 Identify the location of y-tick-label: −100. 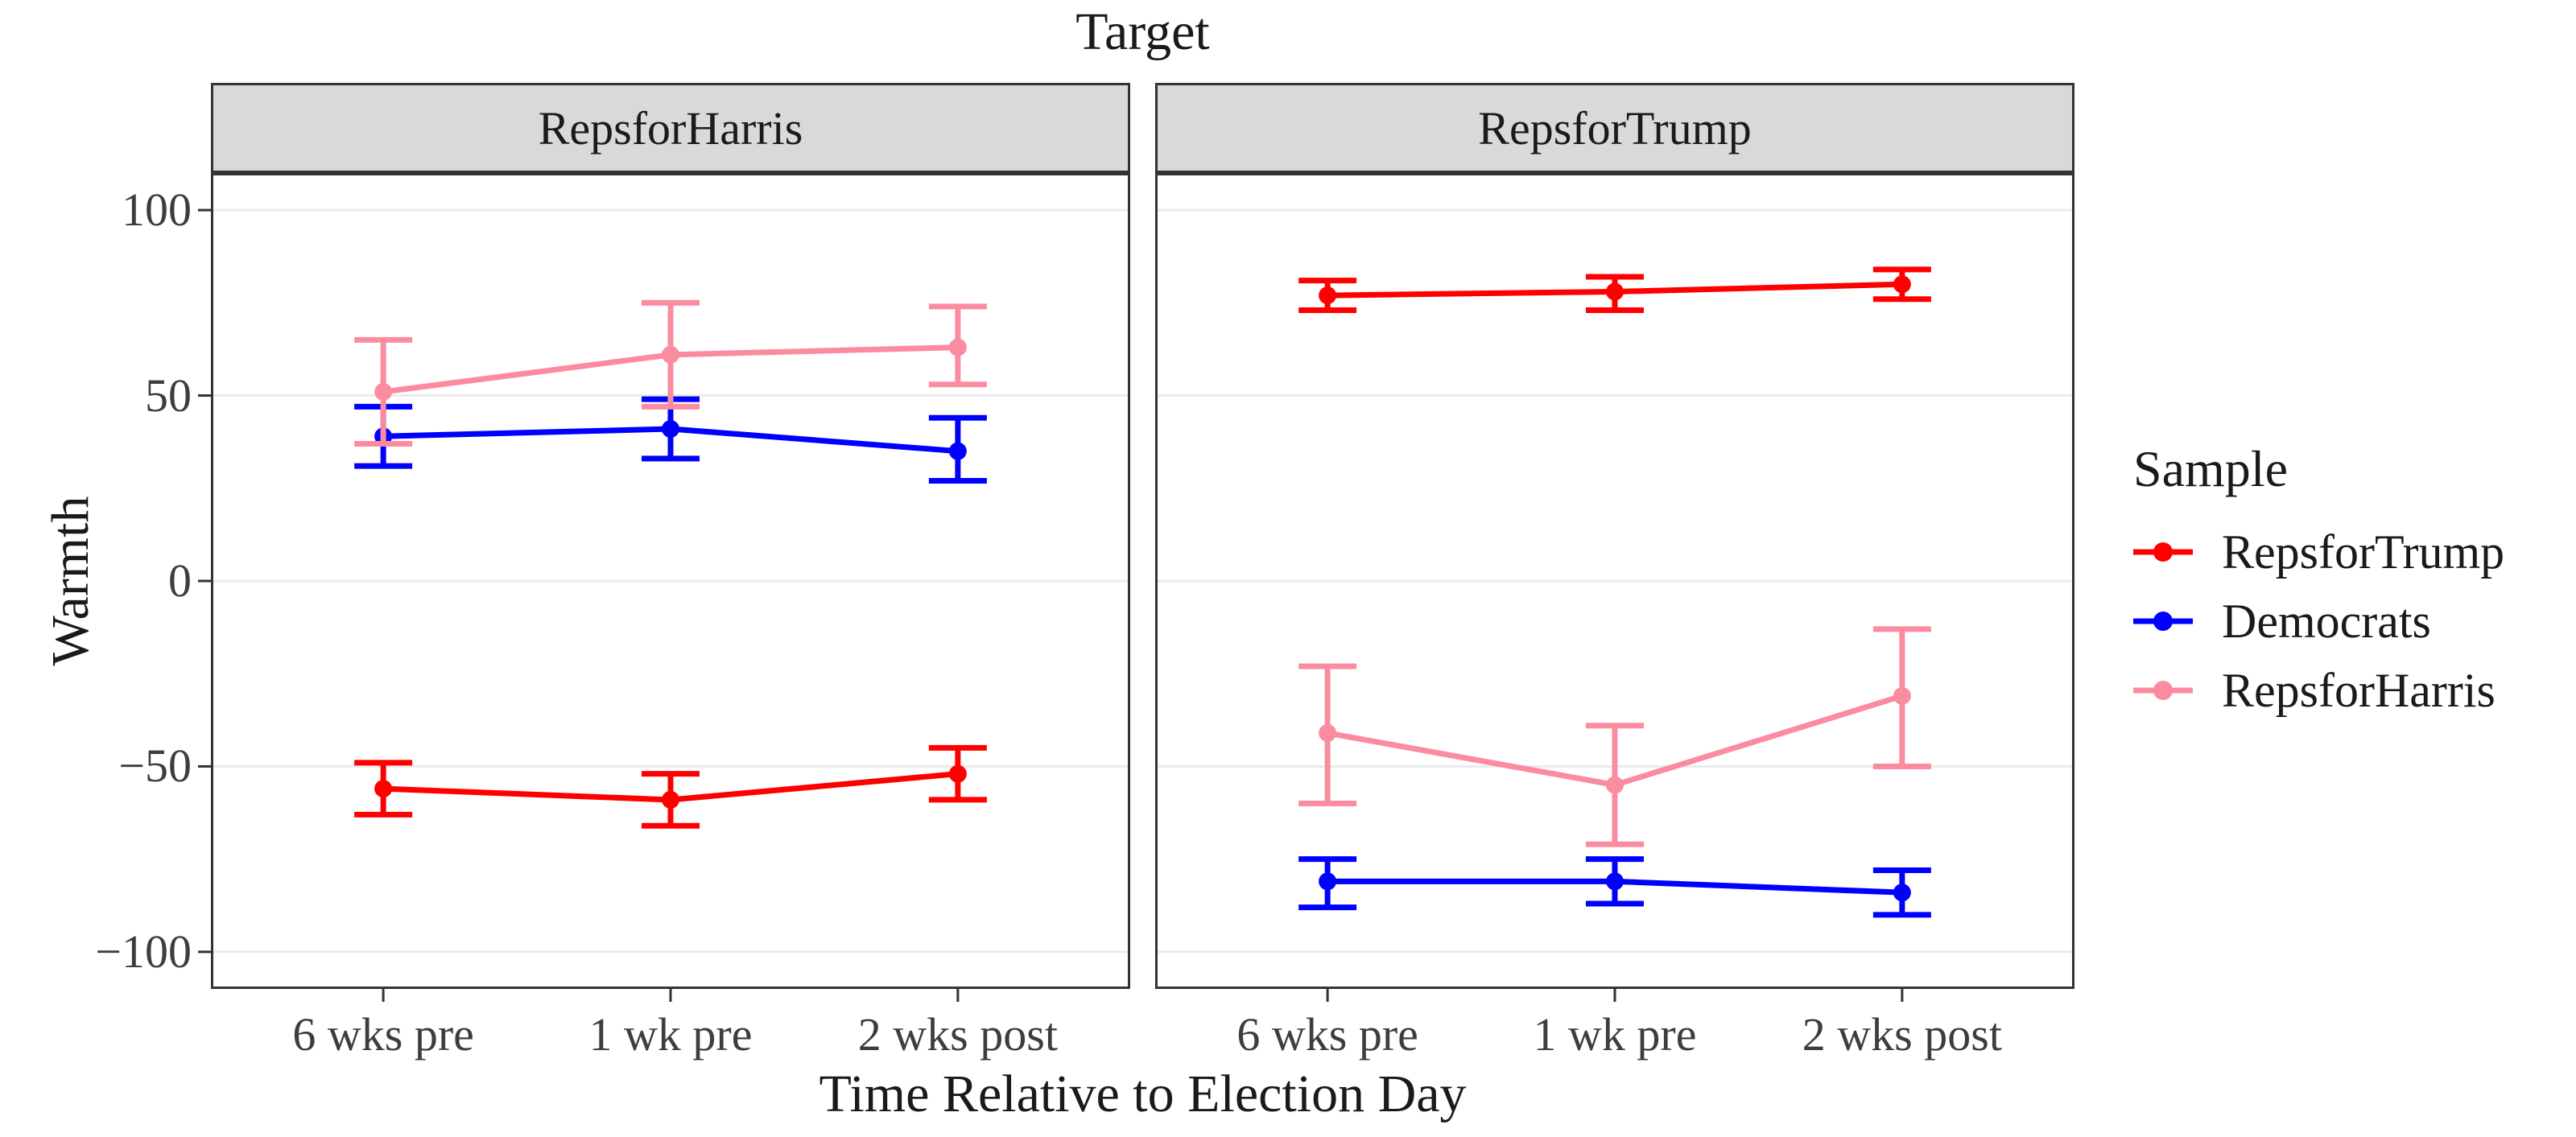
(143, 952).